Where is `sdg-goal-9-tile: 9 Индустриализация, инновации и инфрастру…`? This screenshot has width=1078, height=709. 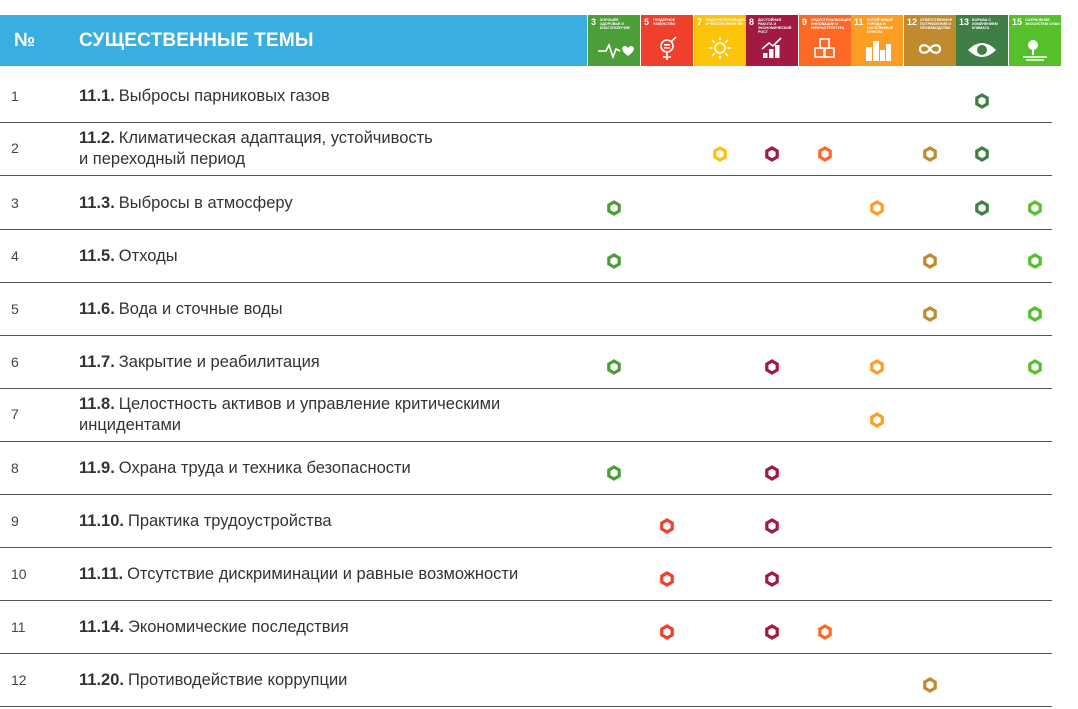 sdg-goal-9-tile: 9 Индустриализация, инновации и инфрастру… is located at coordinates (825, 40).